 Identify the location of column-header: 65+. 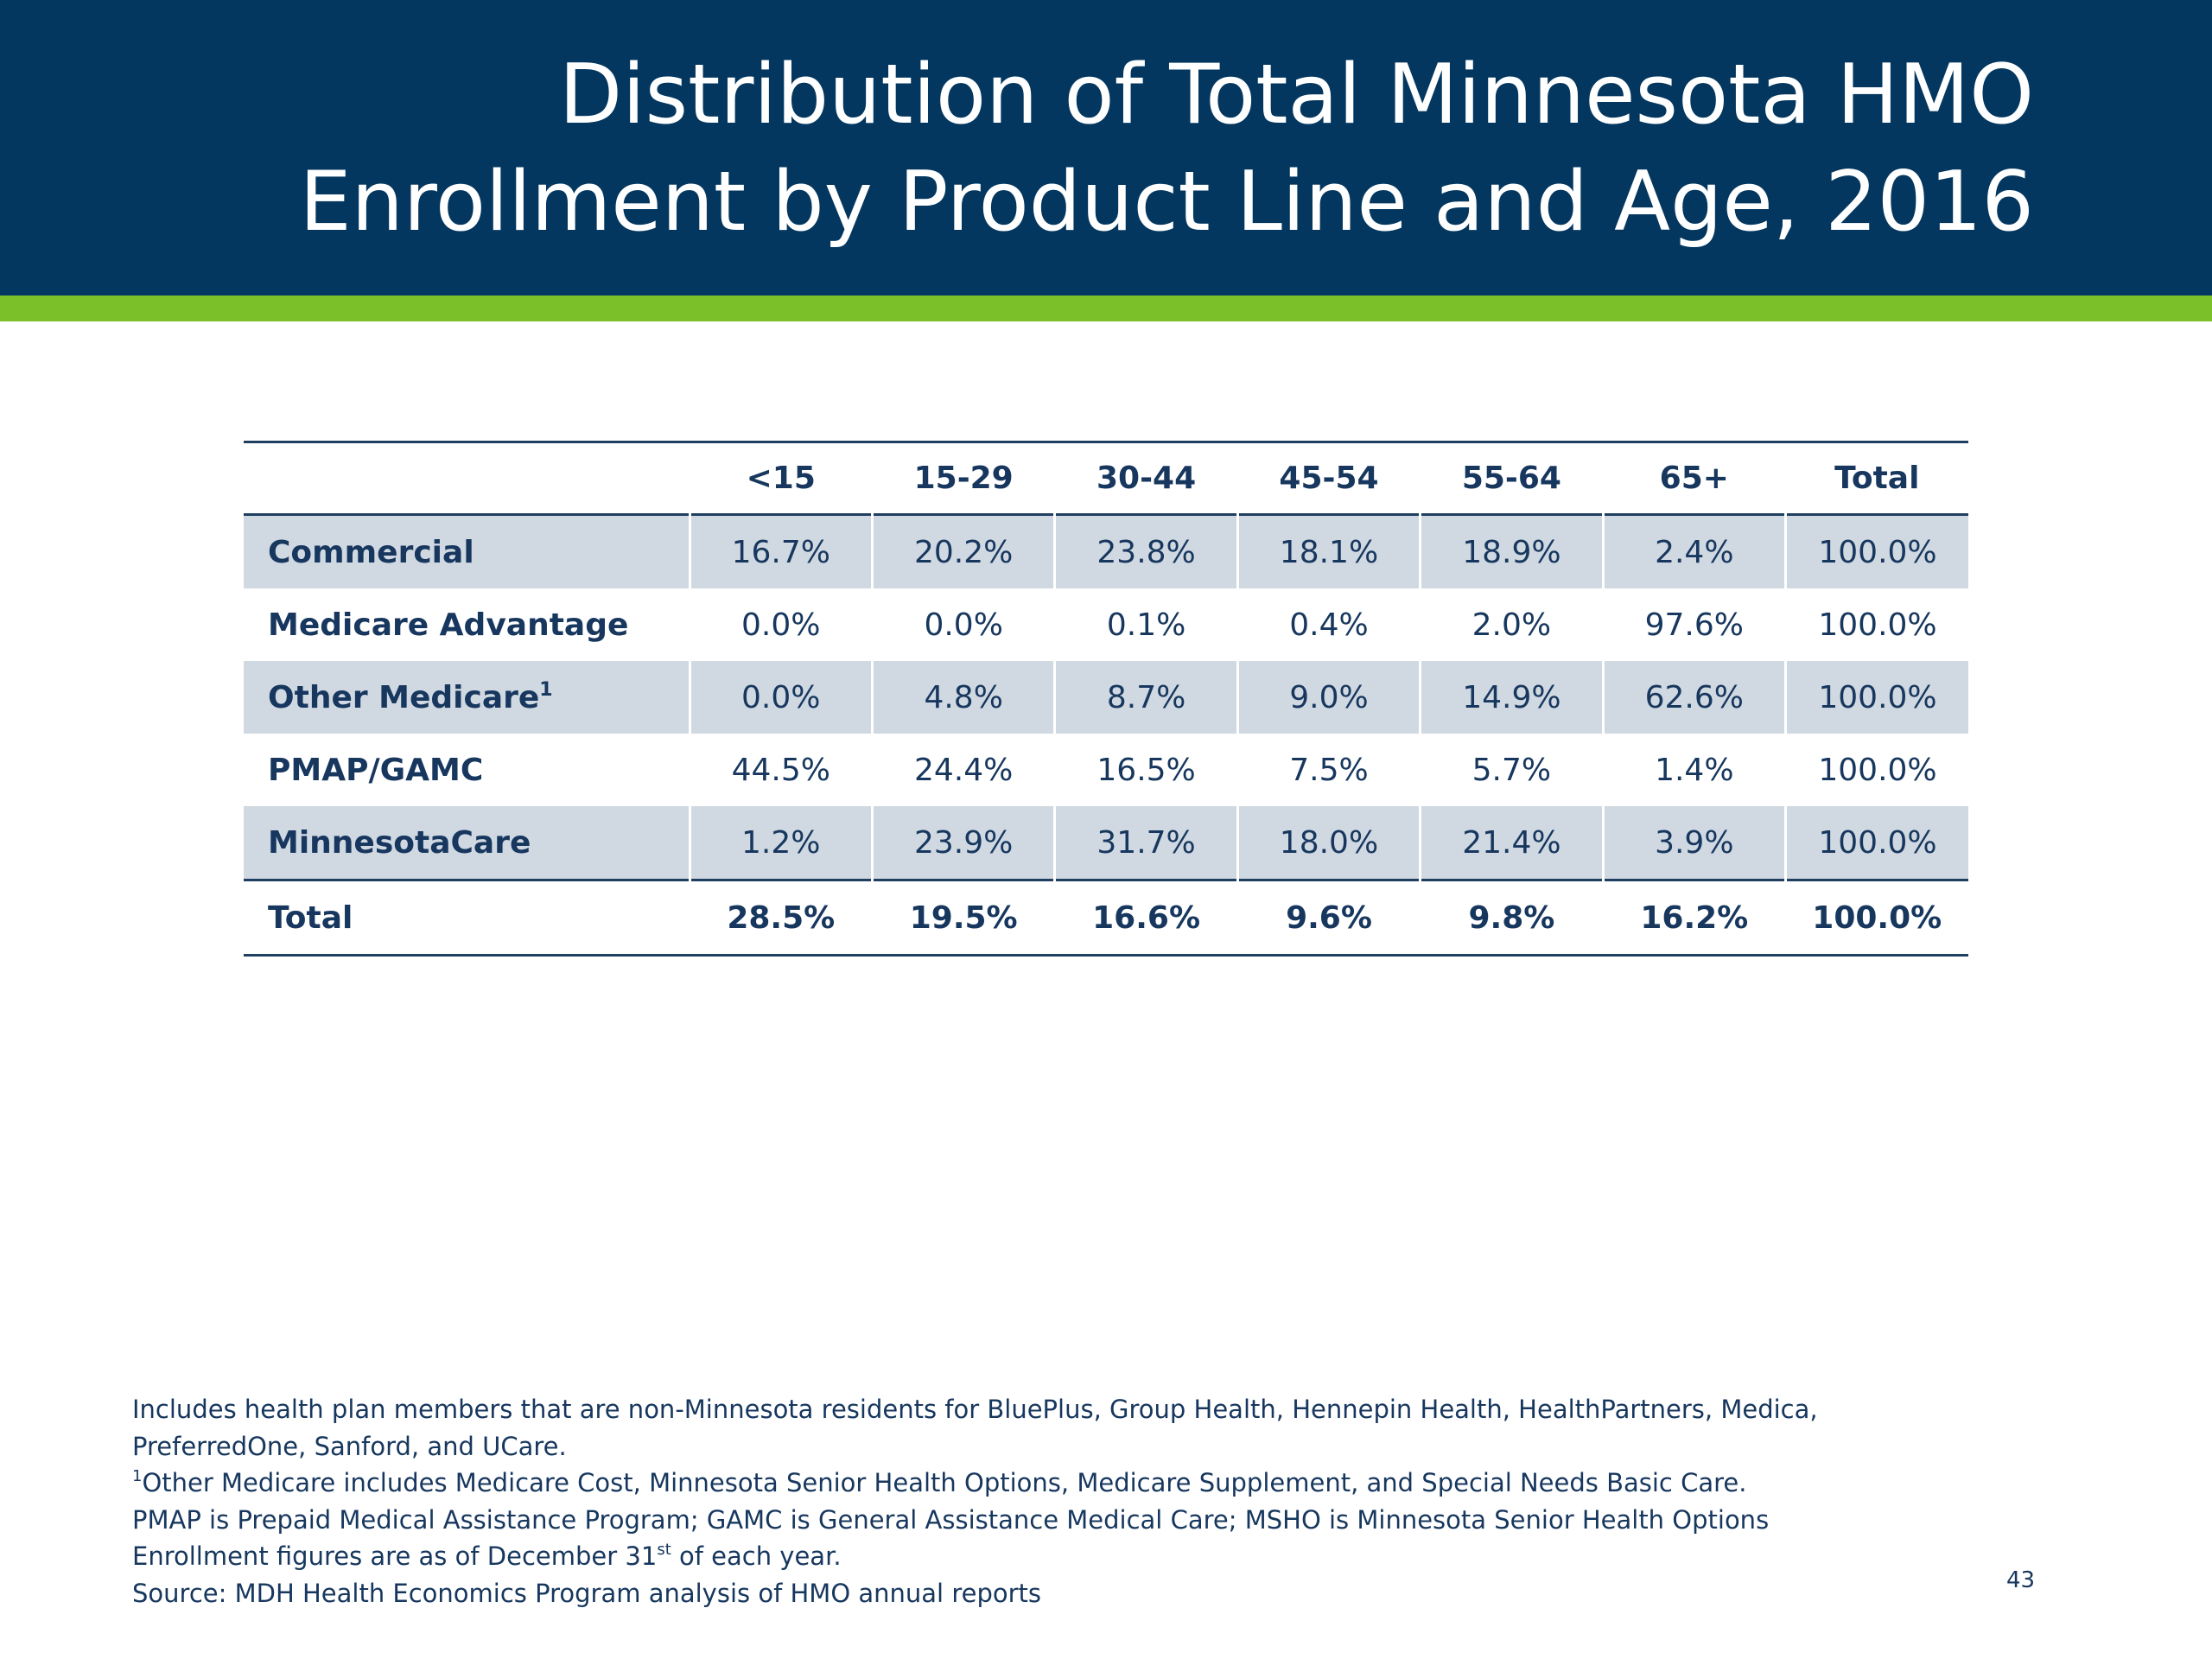
(1694, 478).